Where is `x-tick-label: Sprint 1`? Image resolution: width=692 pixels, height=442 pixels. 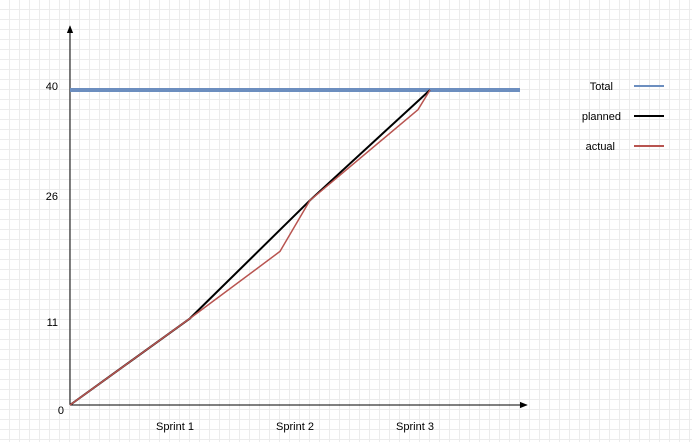 x-tick-label: Sprint 1 is located at coordinates (175, 427).